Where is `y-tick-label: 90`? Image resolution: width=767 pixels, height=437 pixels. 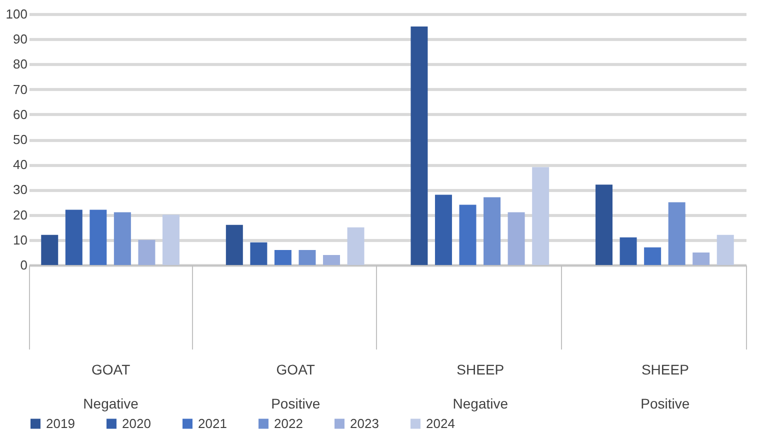
y-tick-label: 90 is located at coordinates (20, 39).